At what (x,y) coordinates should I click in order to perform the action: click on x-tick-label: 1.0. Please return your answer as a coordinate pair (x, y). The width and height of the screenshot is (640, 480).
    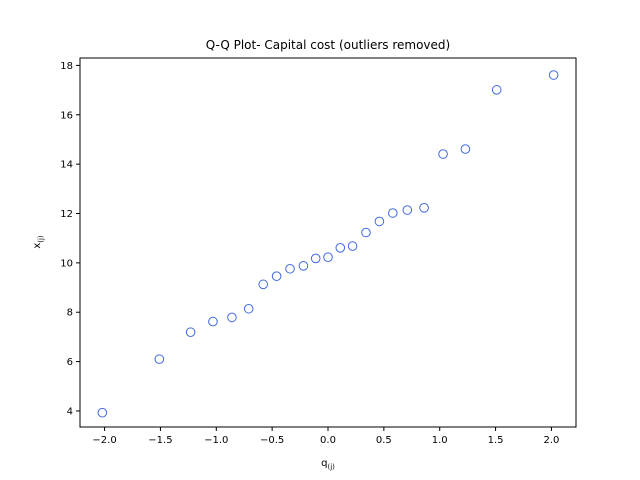
    Looking at the image, I should click on (440, 440).